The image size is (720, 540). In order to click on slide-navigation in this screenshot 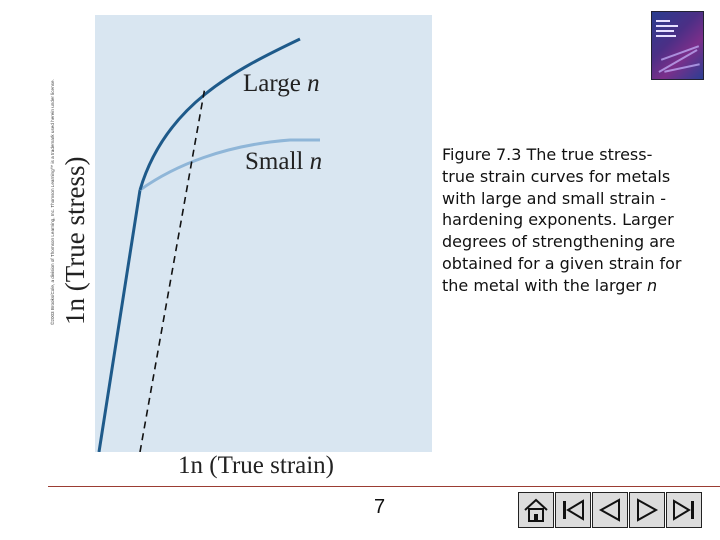, I will do `click(610, 510)`.